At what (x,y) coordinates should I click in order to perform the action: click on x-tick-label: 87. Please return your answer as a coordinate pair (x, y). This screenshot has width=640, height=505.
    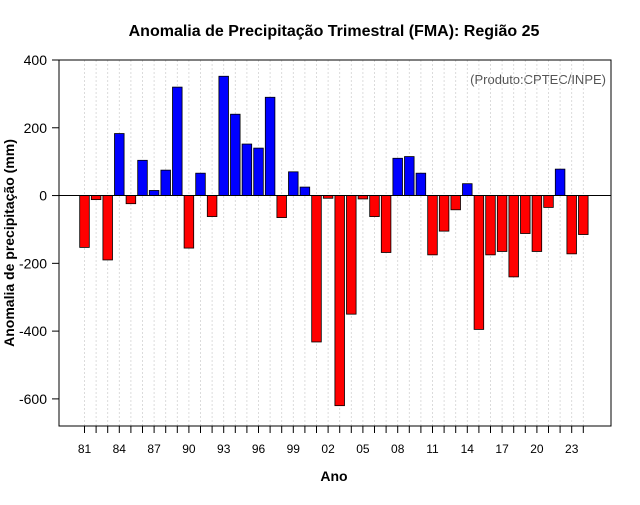
    Looking at the image, I should click on (154, 449).